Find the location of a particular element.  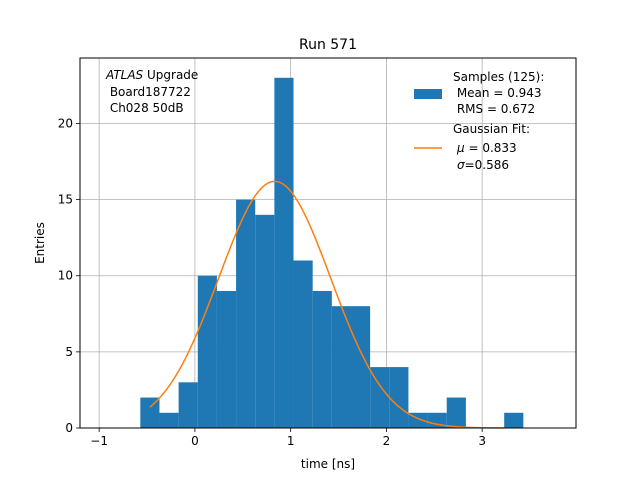

legend-samples-mean: Mean = 0.943 is located at coordinates (497, 93).